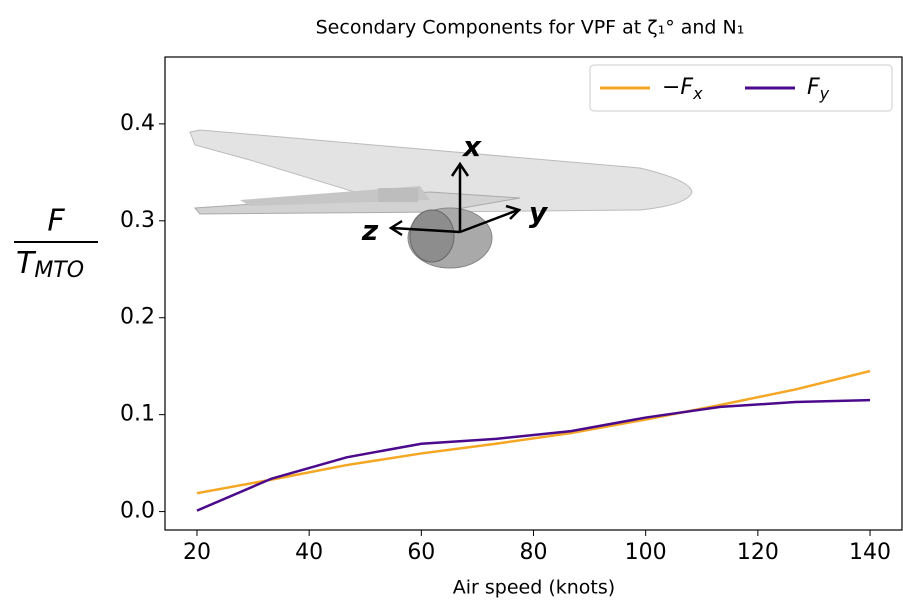  I want to click on y-tick-label: 0.3, so click(137, 220).